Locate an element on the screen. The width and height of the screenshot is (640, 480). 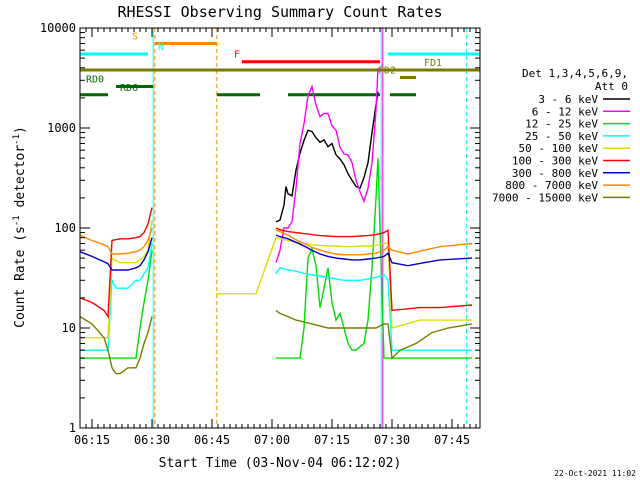
legend-label-2: 6 - 12 keV is located at coordinates (565, 111).